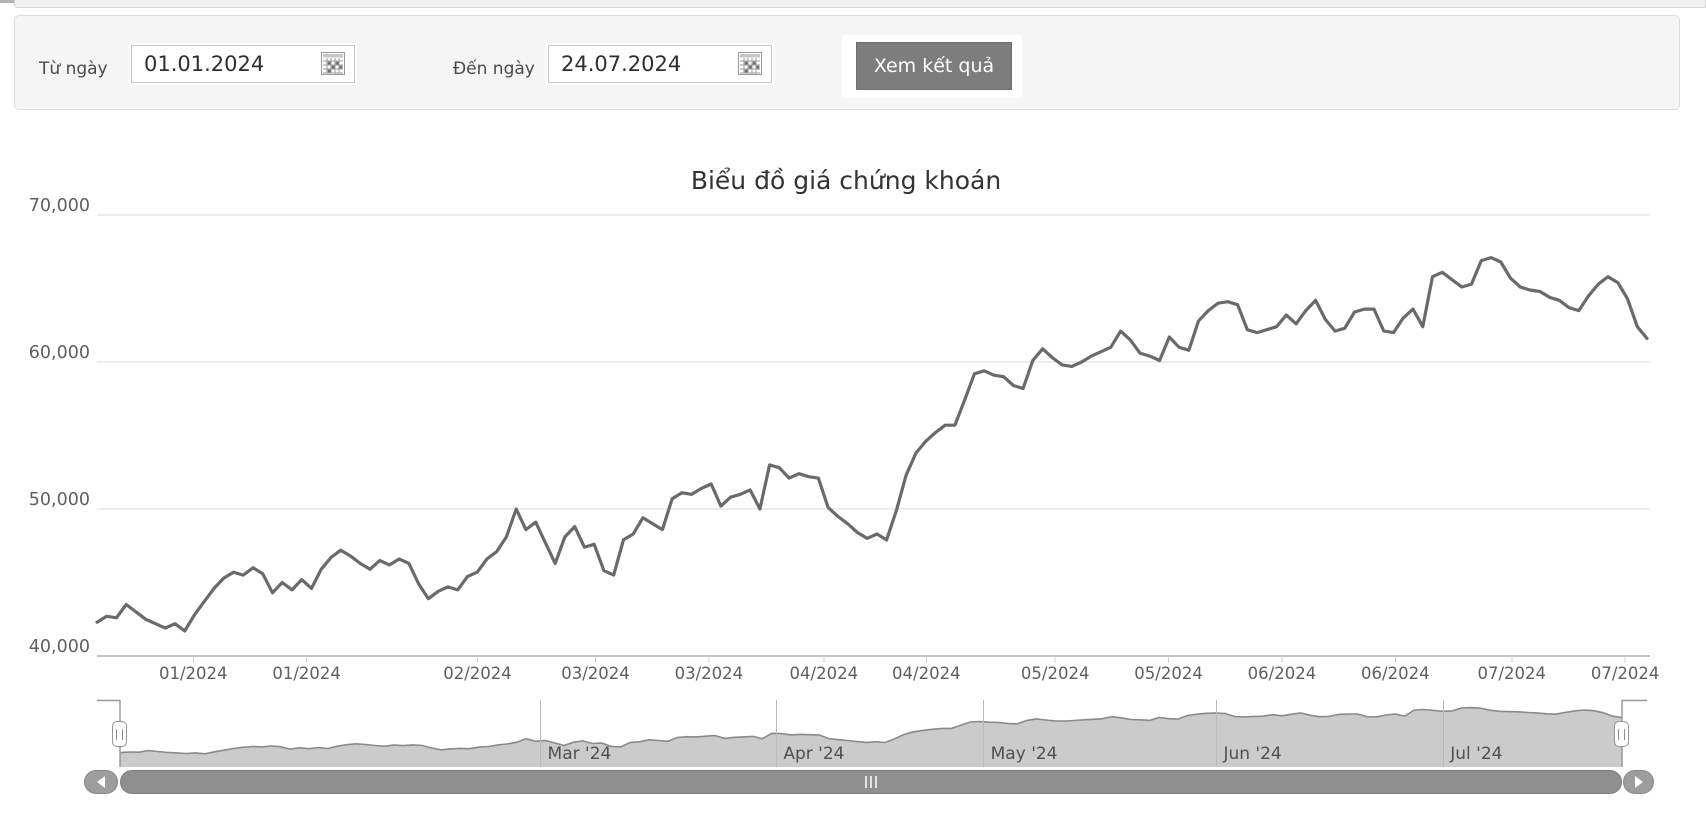 The height and width of the screenshot is (816, 1706). I want to click on submit-button-backing: Xem kết quả, so click(932, 66).